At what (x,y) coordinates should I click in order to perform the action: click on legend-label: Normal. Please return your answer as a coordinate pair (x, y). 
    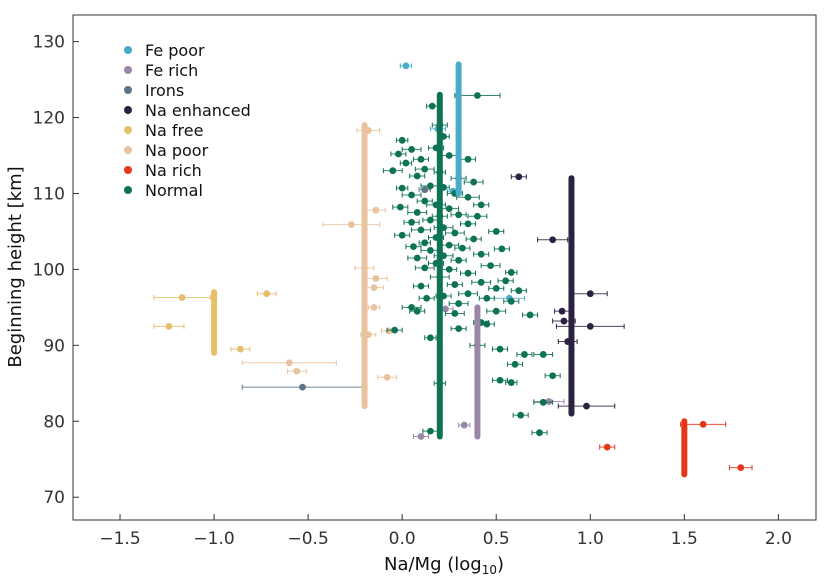
    Looking at the image, I should click on (174, 190).